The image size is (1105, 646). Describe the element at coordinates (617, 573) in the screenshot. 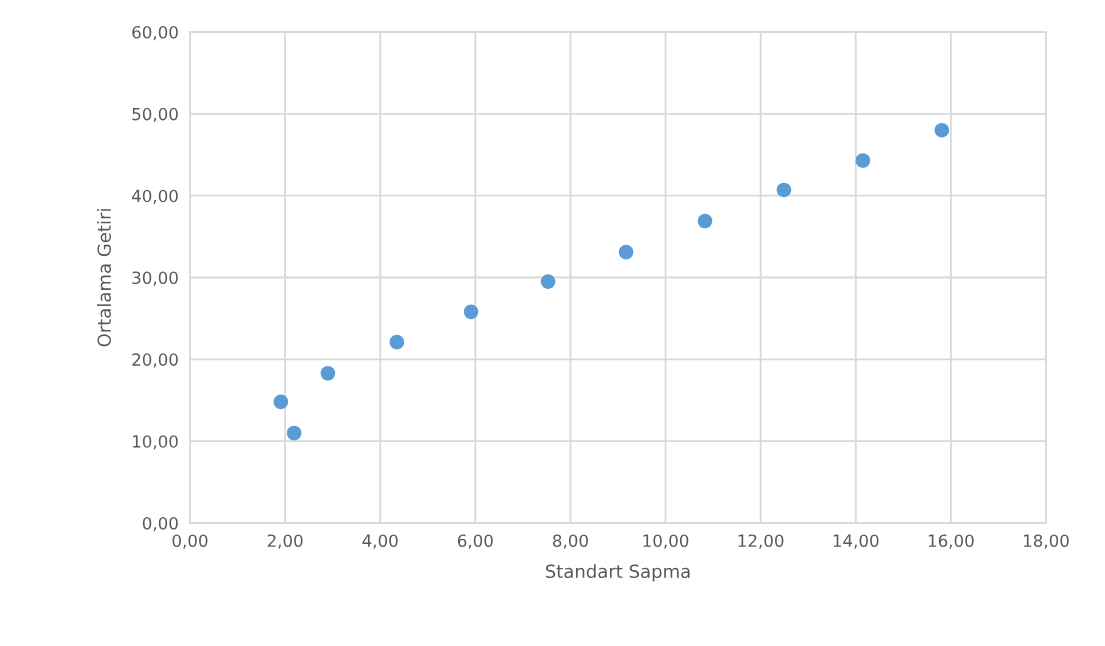

I see `x-axis-title: Standart Sapma` at that location.